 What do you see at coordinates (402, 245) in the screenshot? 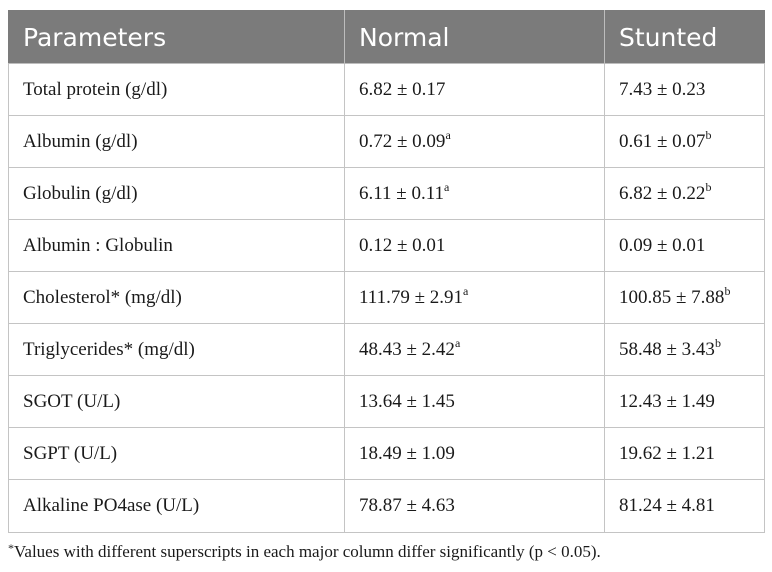
I see `normal-value: 0.12 ± 0.01` at bounding box center [402, 245].